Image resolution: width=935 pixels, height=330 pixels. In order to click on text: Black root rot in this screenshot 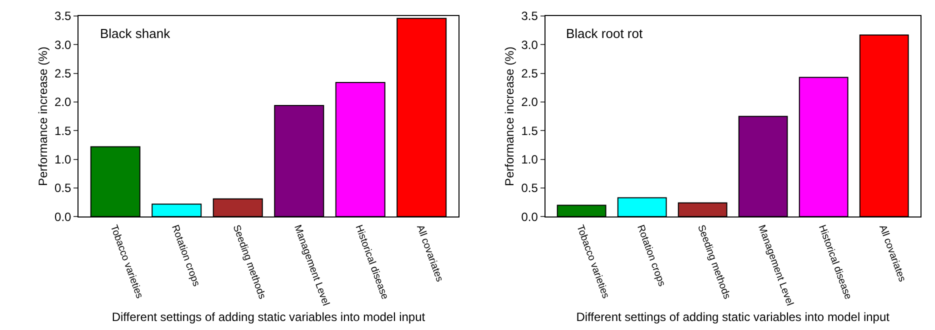, I will do `click(604, 33)`.